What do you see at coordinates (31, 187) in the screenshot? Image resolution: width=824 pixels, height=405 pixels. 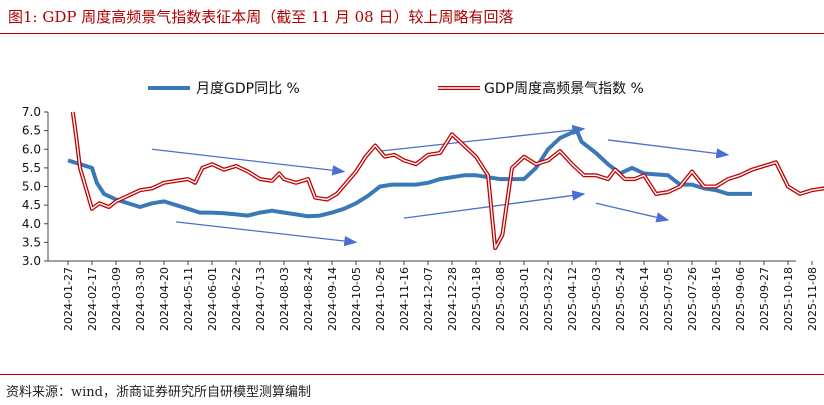 I see `y-tick-label: 5.0` at bounding box center [31, 187].